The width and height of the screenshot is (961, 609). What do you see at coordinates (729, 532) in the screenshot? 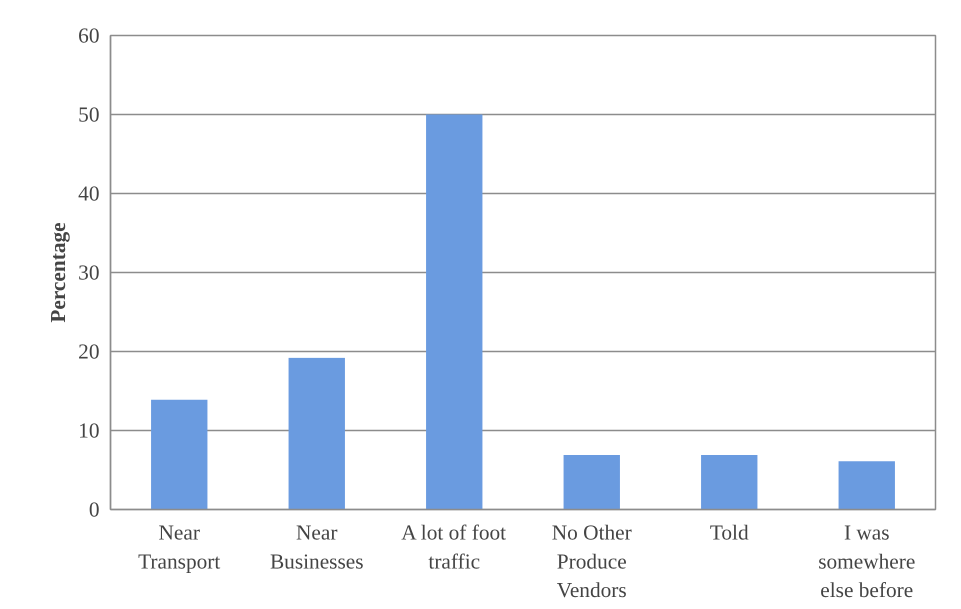
I see `x-tick-label: Told` at bounding box center [729, 532].